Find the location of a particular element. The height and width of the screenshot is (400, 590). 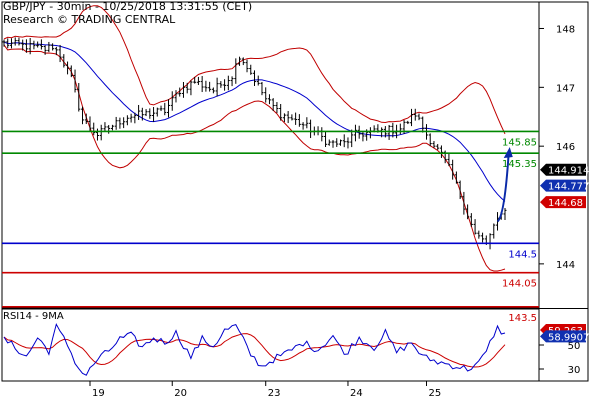

level-label-support: 144.05 is located at coordinates (519, 284).